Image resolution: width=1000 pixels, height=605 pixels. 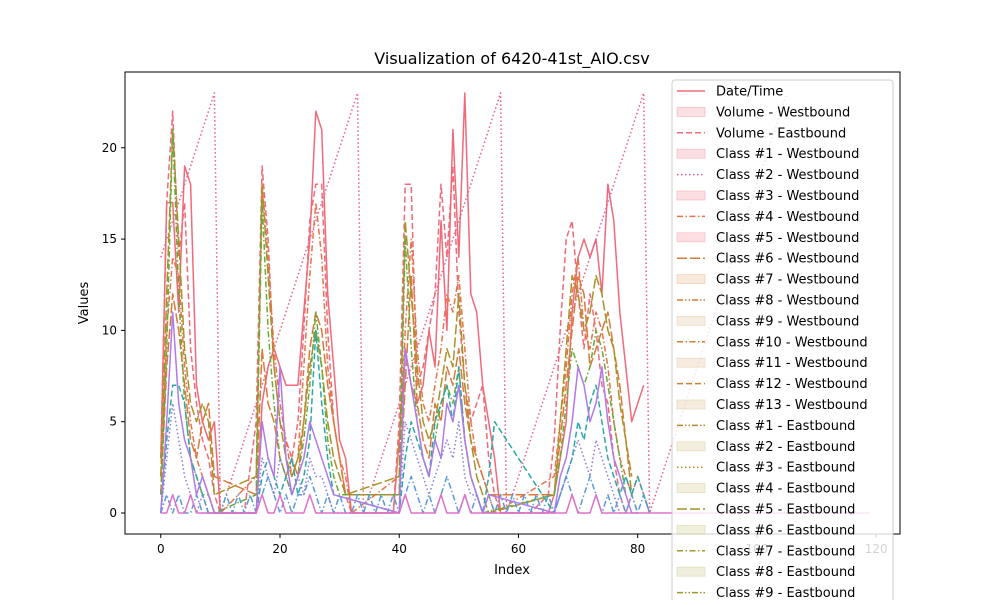 I want to click on legend-swatch-class-8-eastbound, so click(x=691, y=571).